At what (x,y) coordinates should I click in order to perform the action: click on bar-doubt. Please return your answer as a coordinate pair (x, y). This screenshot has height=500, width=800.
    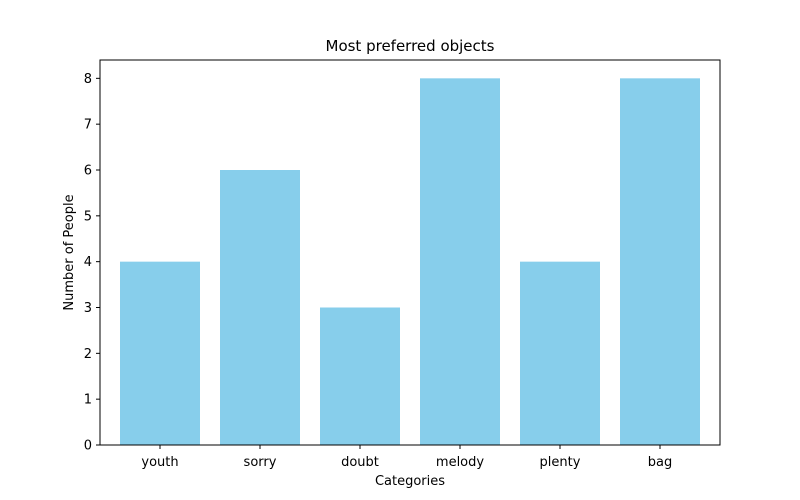
    Looking at the image, I should click on (360, 376).